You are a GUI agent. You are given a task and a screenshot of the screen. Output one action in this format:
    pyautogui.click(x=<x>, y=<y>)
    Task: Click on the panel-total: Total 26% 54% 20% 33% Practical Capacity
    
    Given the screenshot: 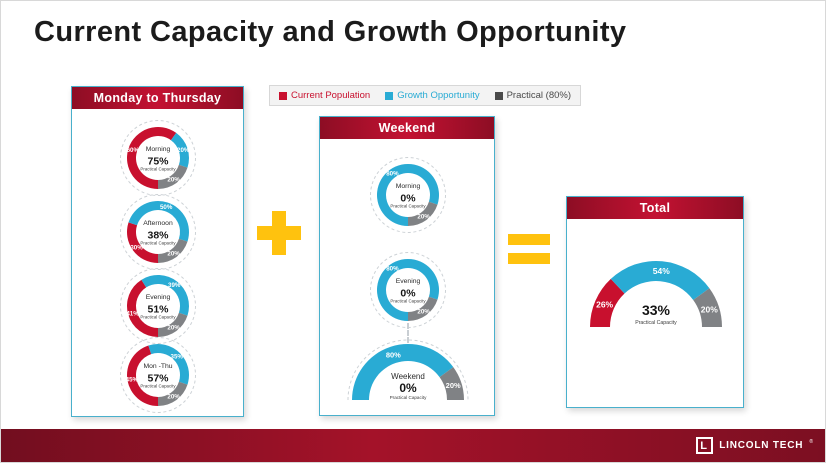 What is the action you would take?
    pyautogui.click(x=655, y=302)
    